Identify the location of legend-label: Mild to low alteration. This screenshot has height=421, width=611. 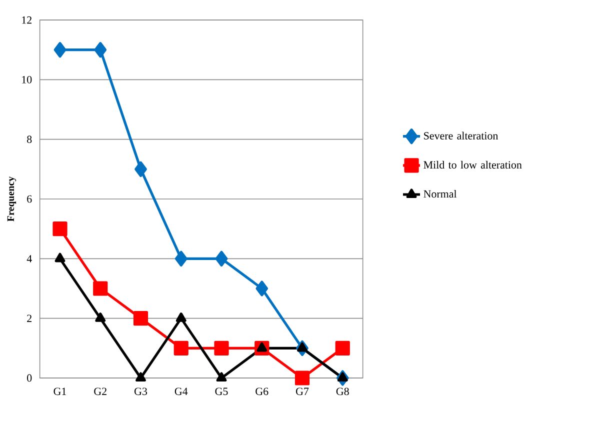
(473, 164).